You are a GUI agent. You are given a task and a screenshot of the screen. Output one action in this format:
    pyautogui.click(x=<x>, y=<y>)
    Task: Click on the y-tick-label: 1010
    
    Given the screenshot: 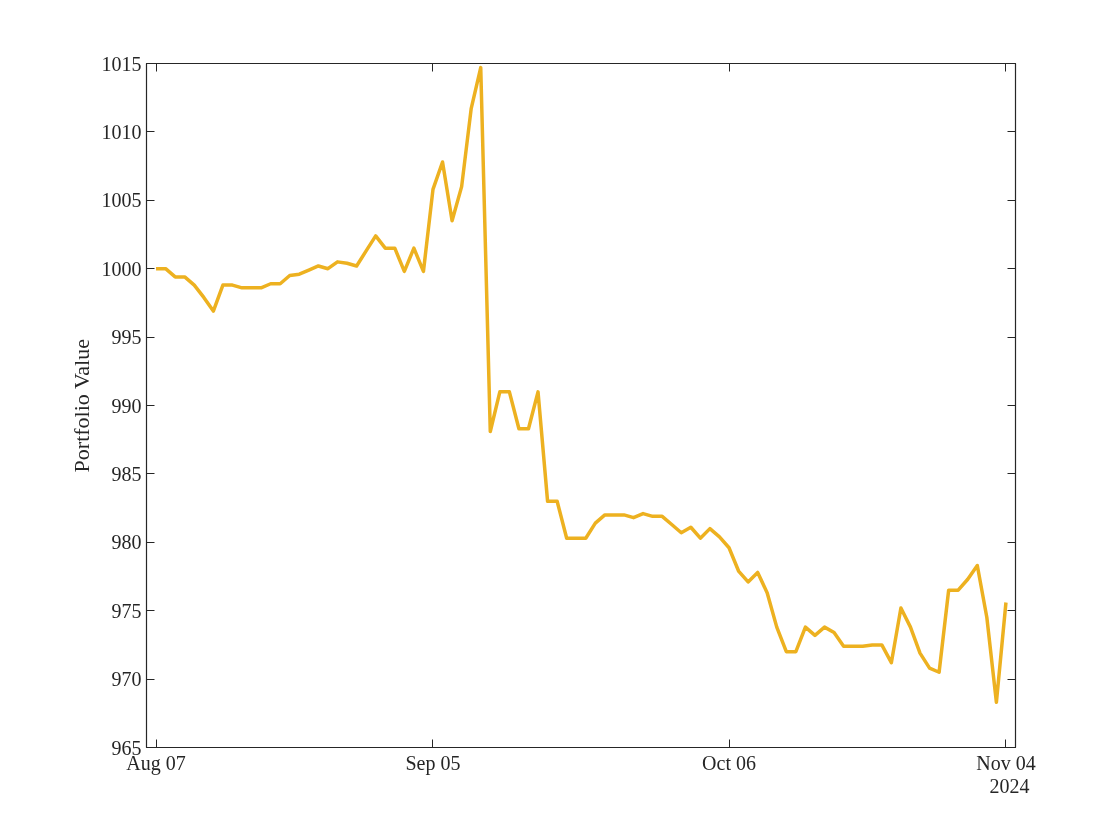 What is the action you would take?
    pyautogui.click(x=121, y=131)
    